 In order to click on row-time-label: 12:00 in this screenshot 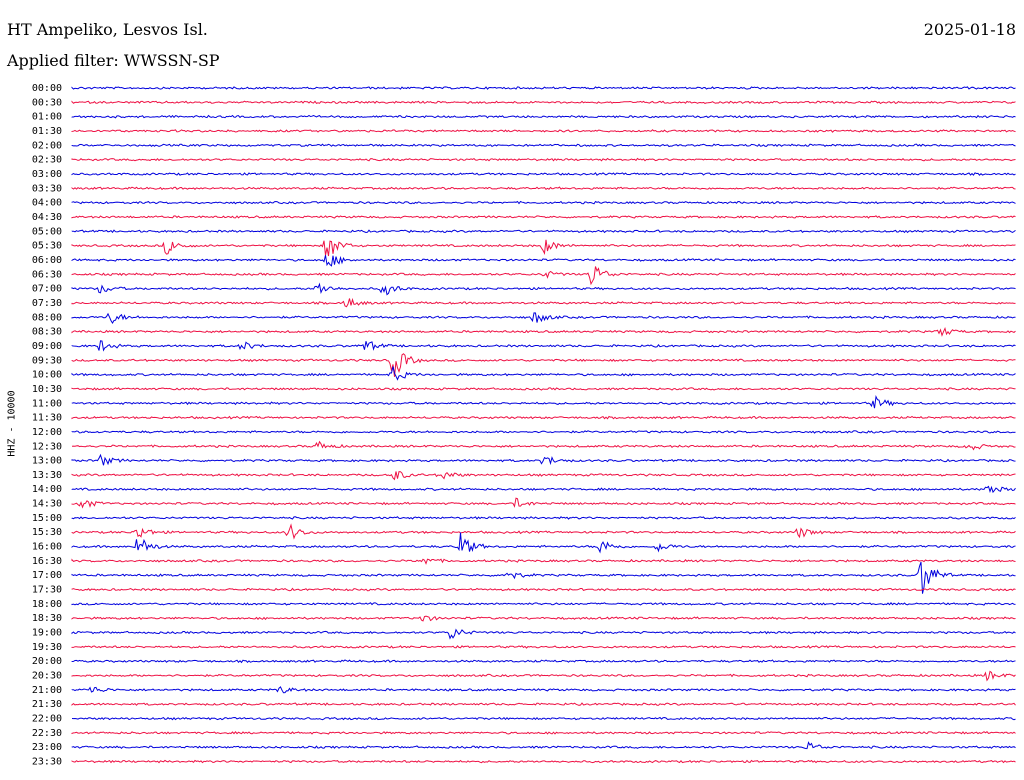, I will do `click(47, 432)`.